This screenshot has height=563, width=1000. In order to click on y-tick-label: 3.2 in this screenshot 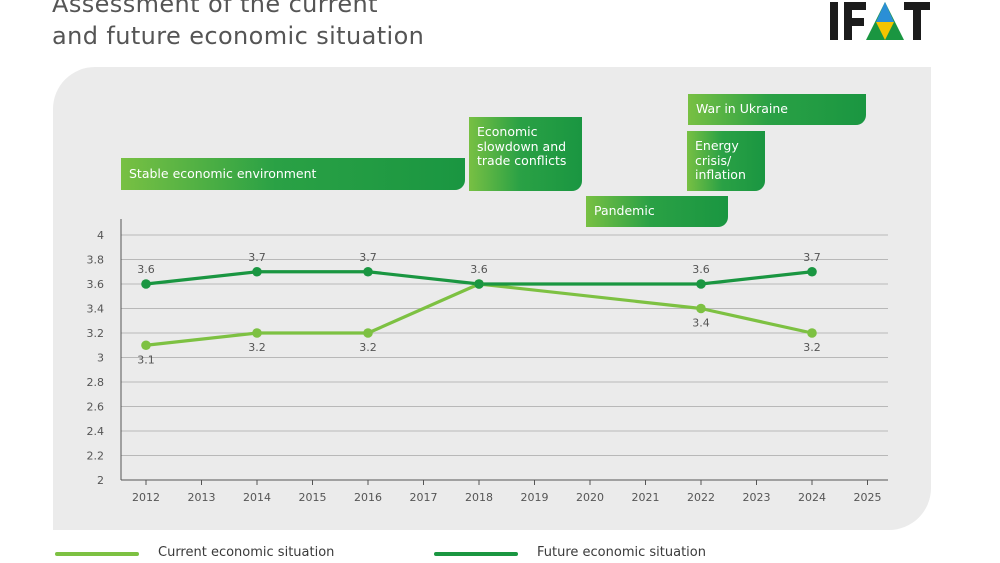, I will do `click(96, 333)`.